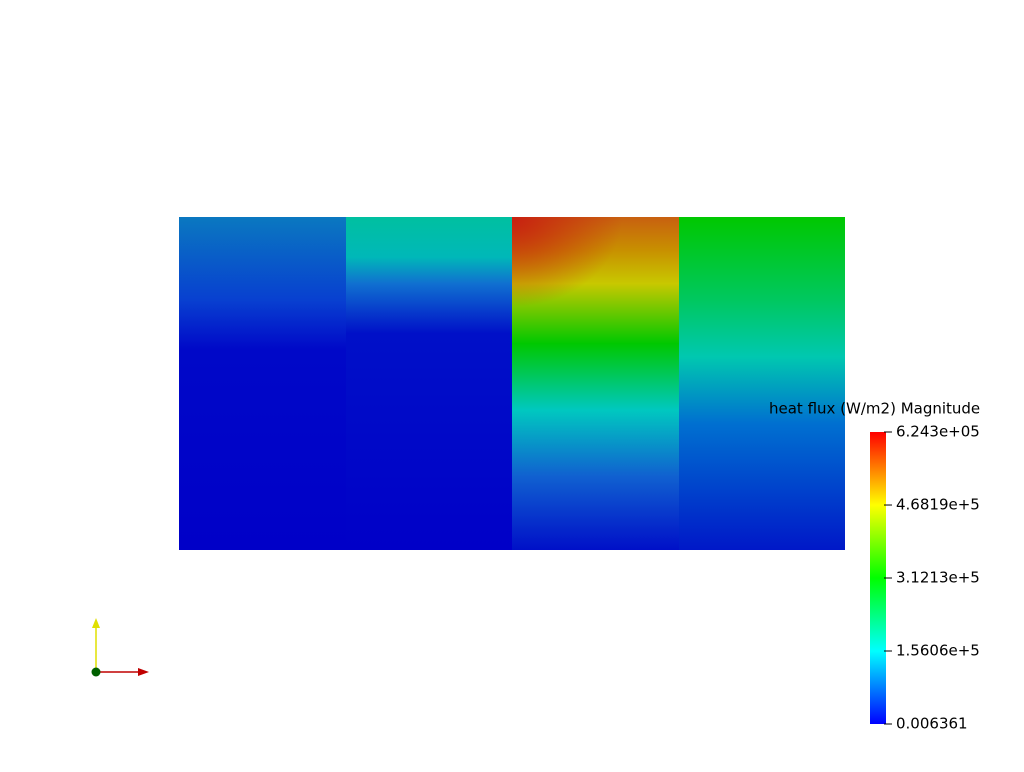  Describe the element at coordinates (938, 578) in the screenshot. I see `tick-label: 3.1213e+5` at that location.